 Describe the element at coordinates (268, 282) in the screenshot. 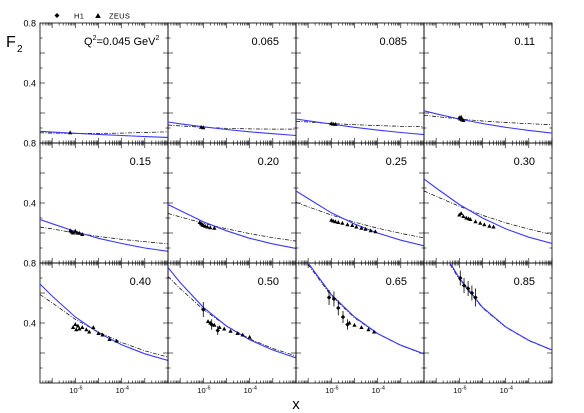

I see `panel-label: 0.50` at that location.